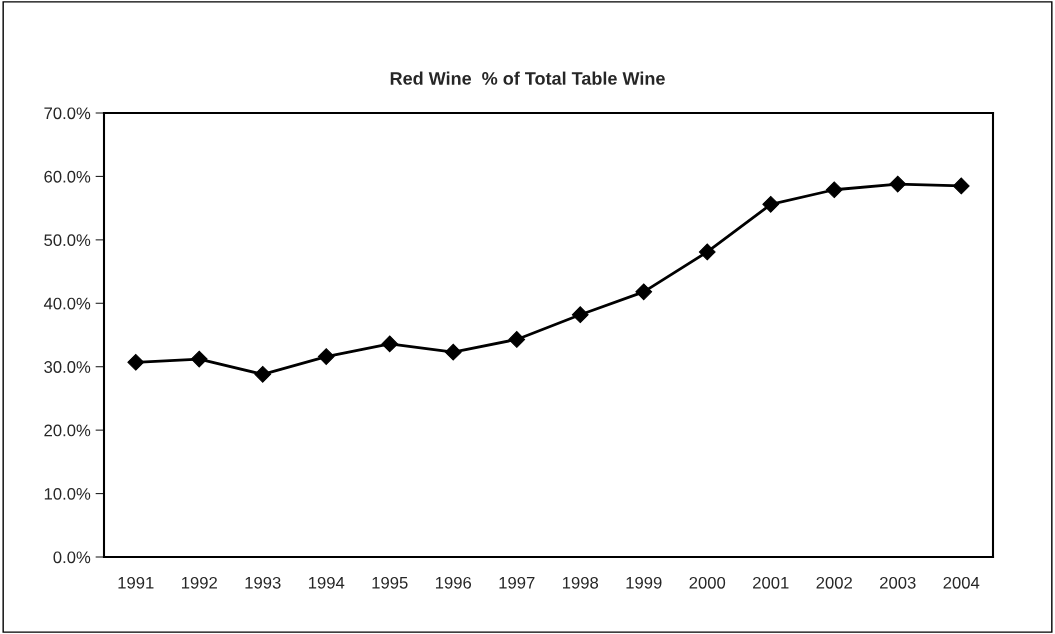  What do you see at coordinates (67, 303) in the screenshot?
I see `y-tick-label: 40.0%` at bounding box center [67, 303].